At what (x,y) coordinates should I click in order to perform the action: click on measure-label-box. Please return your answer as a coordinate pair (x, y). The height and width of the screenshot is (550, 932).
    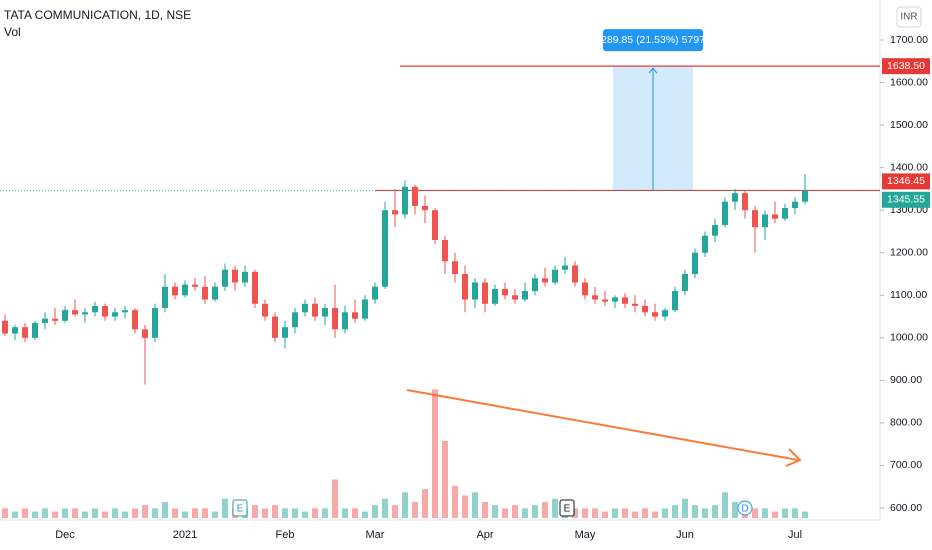
    Looking at the image, I should click on (653, 40).